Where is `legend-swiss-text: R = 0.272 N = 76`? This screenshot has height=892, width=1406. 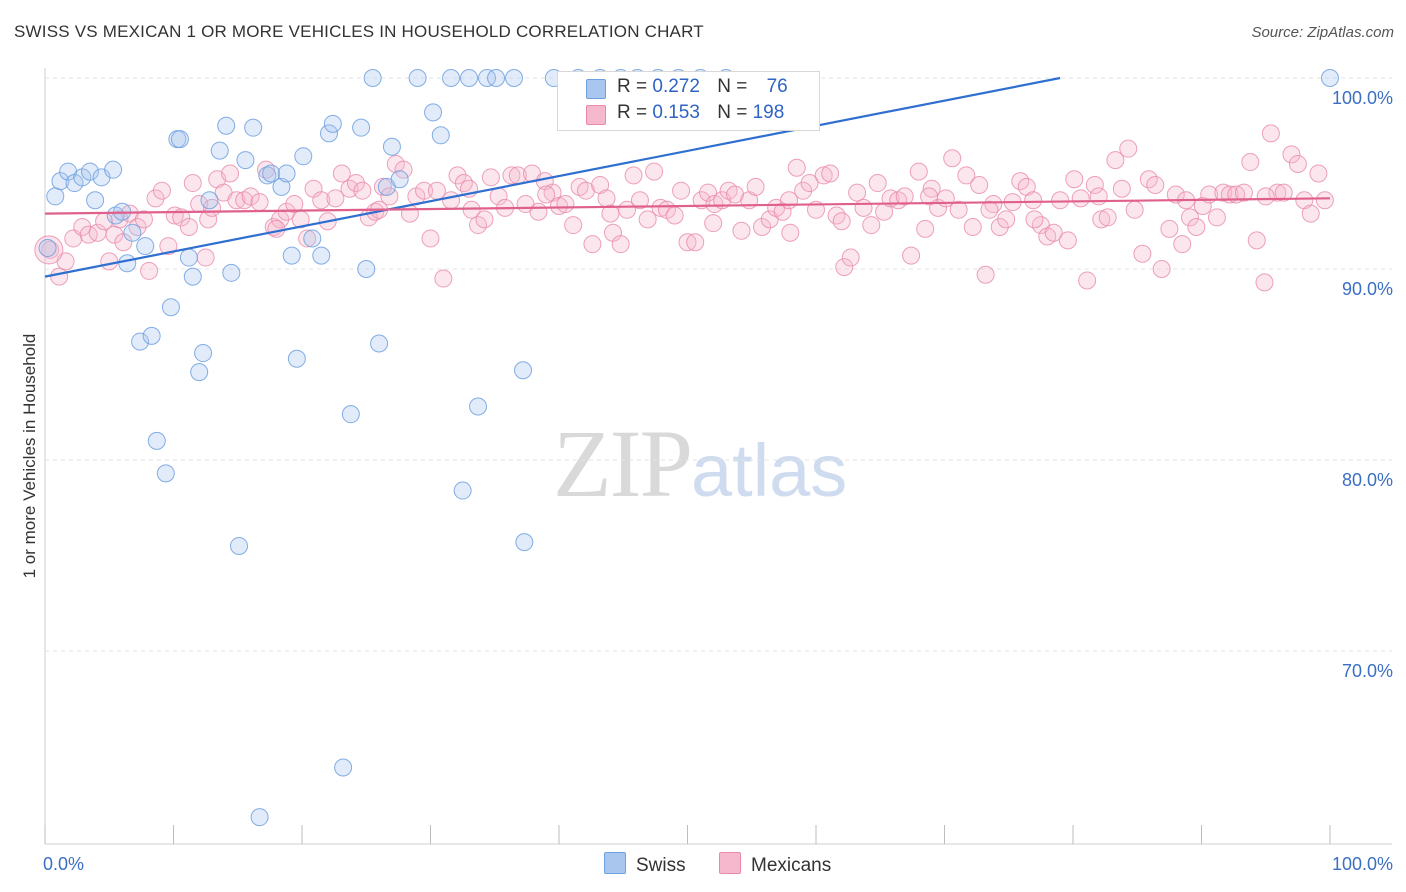
legend-swiss-text: R = 0.272 N = 76 is located at coordinates (702, 87).